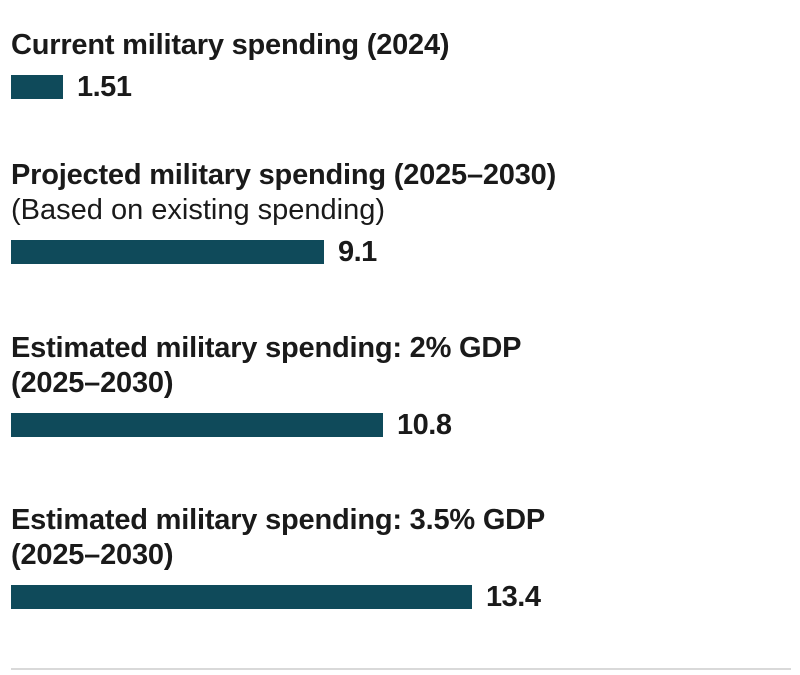 The image size is (800, 675). What do you see at coordinates (401, 87) in the screenshot?
I see `bar-row: 1.51` at bounding box center [401, 87].